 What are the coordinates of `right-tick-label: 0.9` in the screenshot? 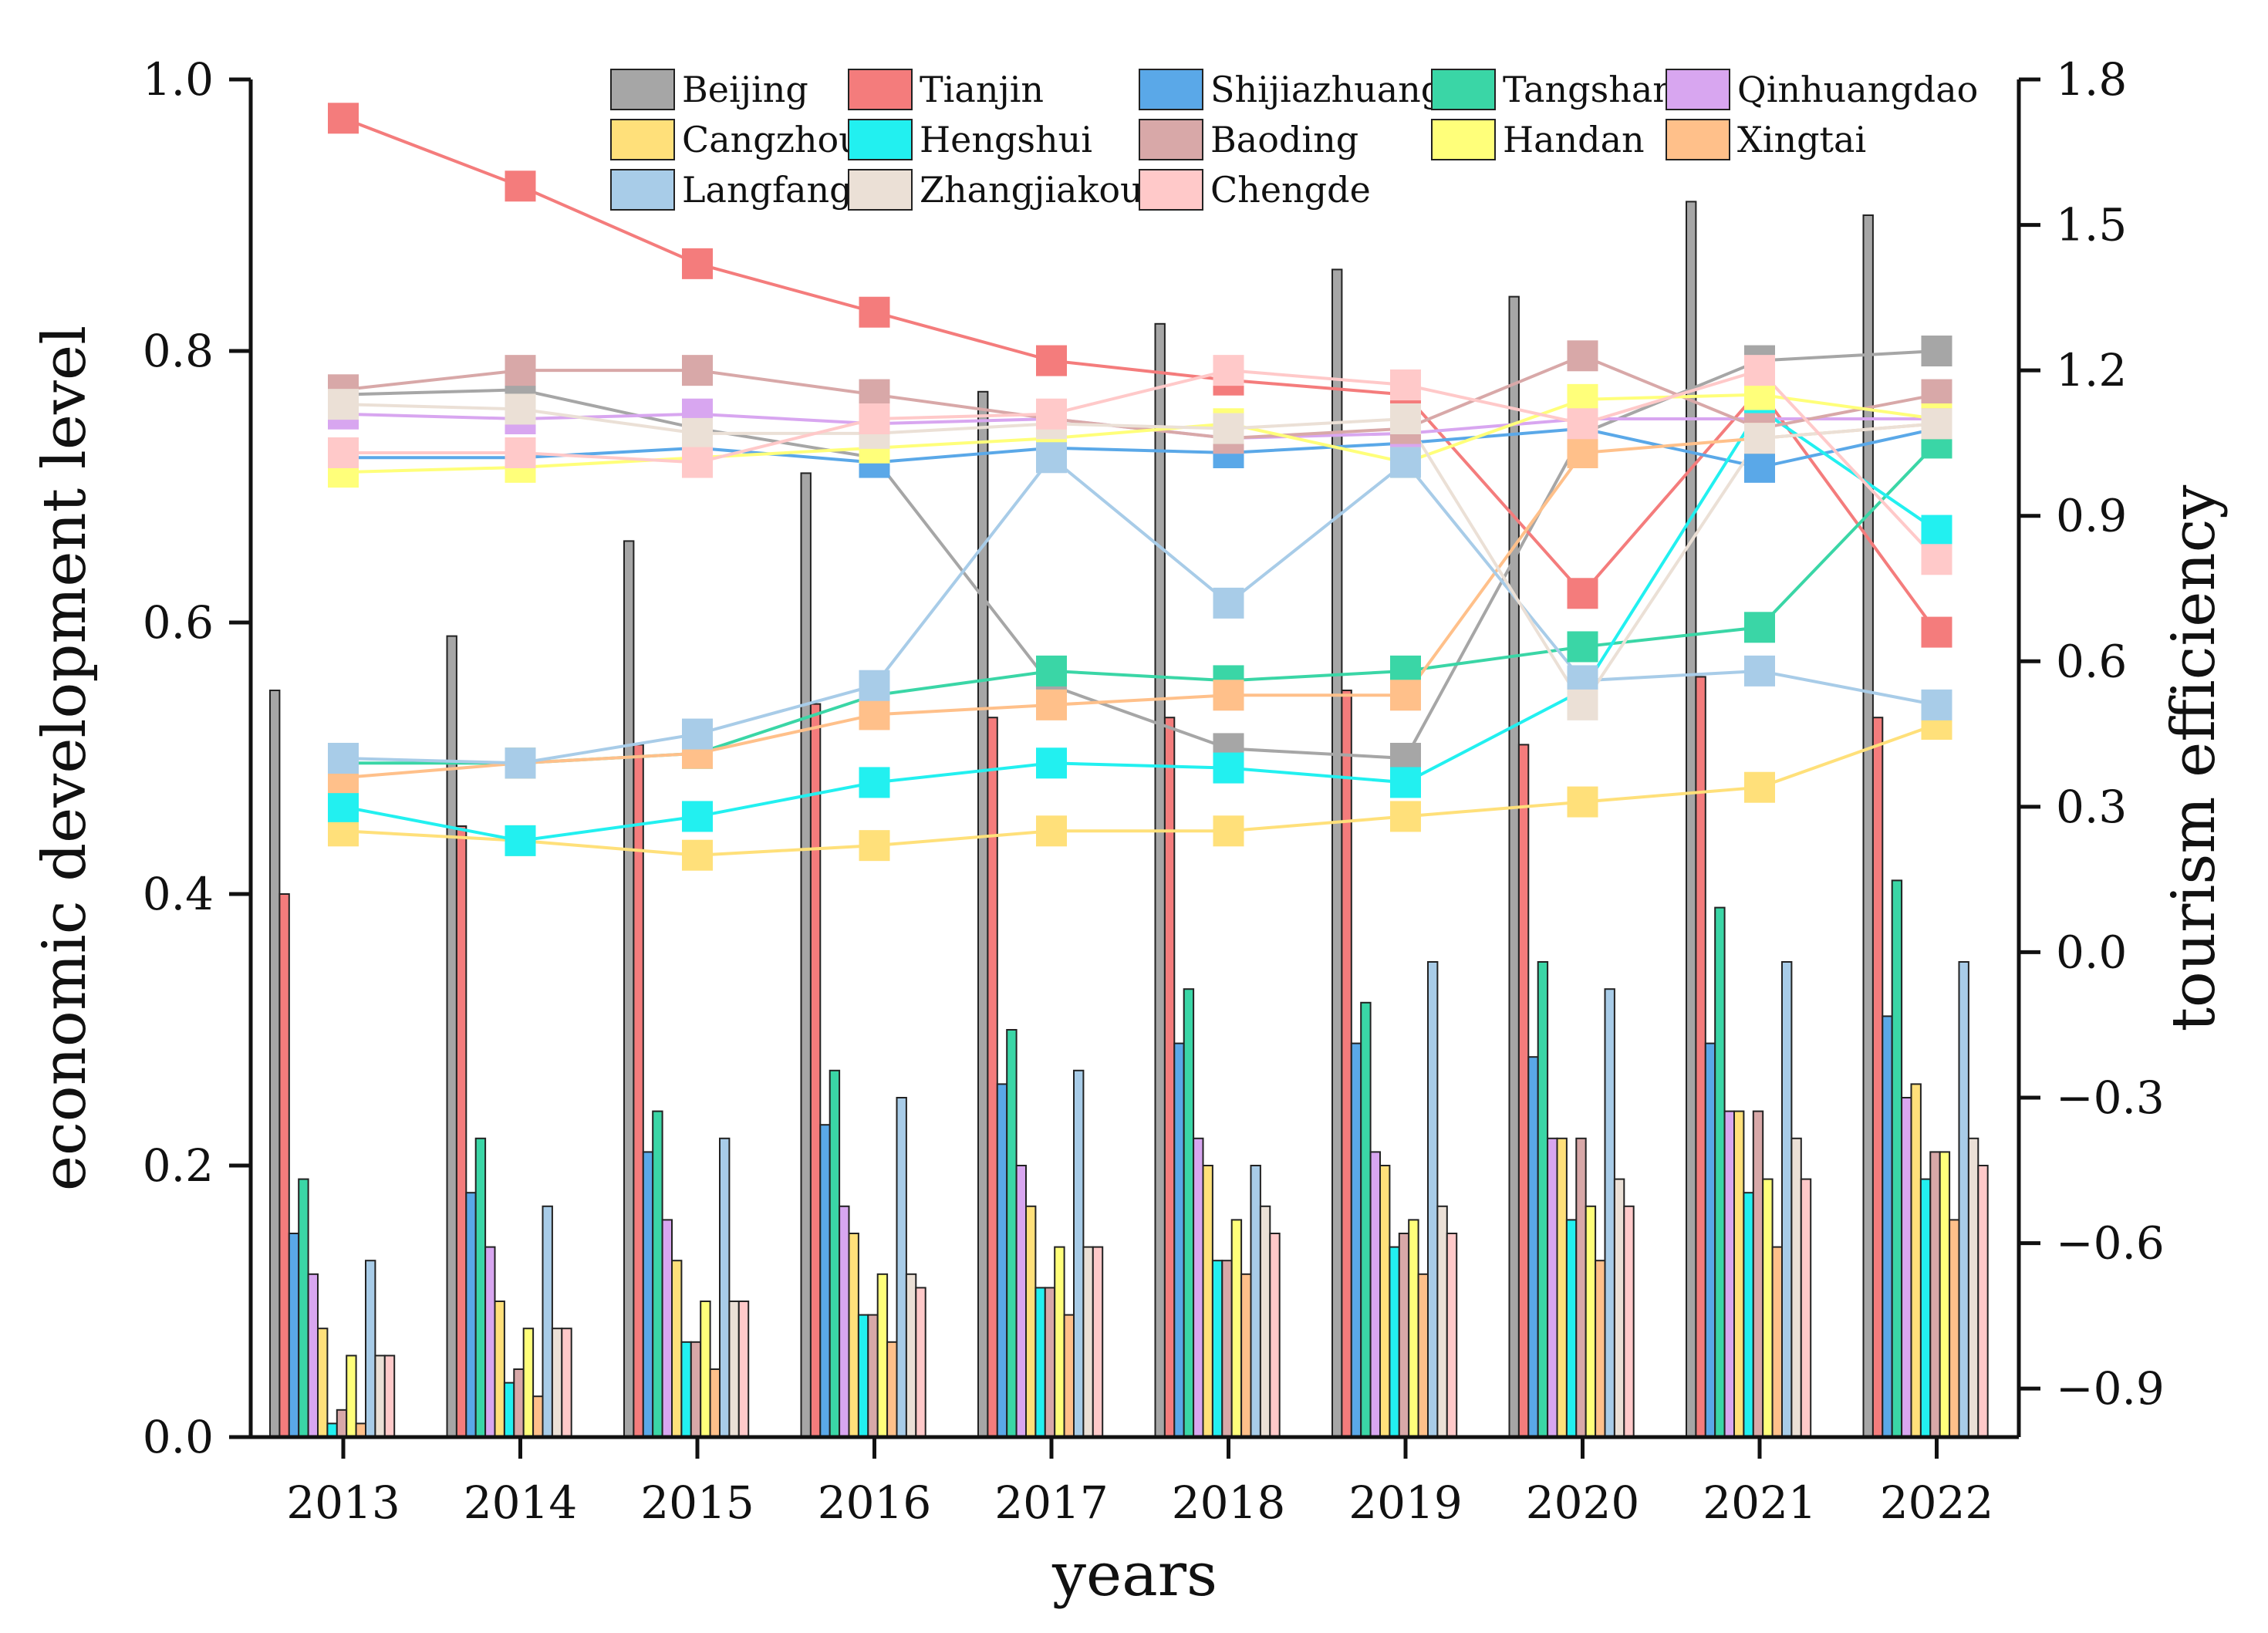 It's located at (2091, 516).